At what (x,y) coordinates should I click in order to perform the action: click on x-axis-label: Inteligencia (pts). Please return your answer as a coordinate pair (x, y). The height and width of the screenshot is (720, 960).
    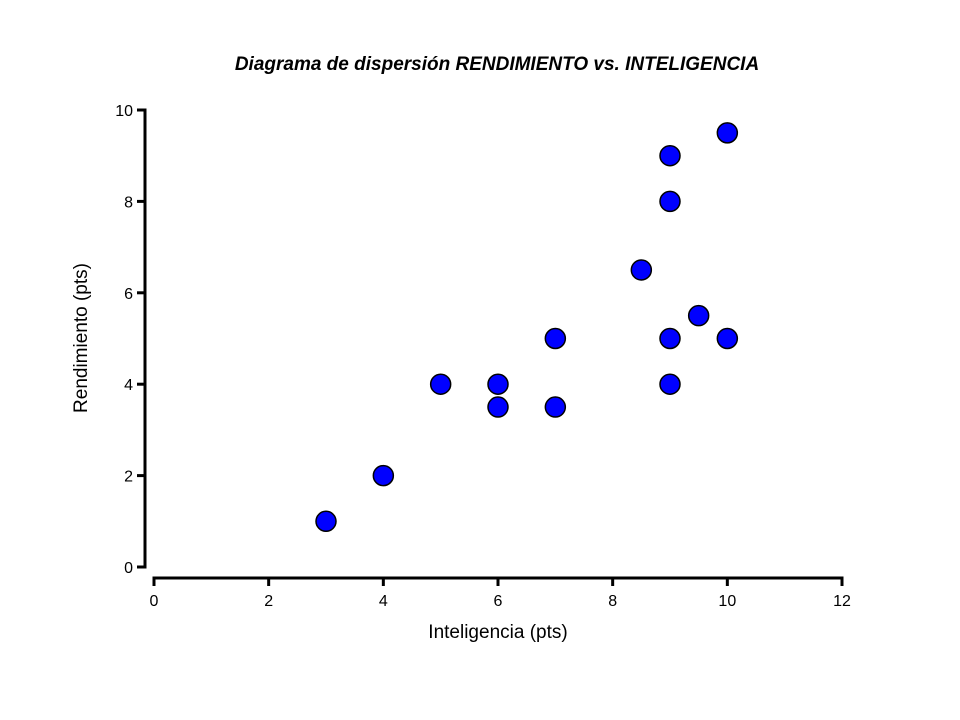
    Looking at the image, I should click on (497, 632).